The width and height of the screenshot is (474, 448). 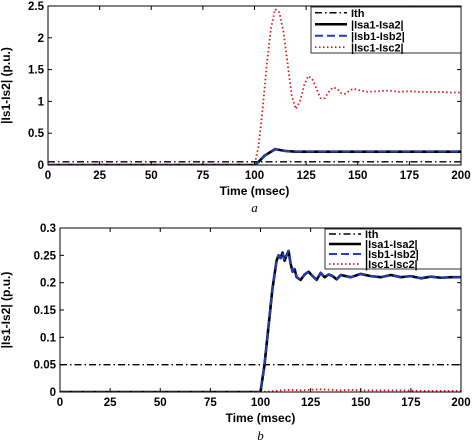 I want to click on y-tick-label: 0.5, so click(x=36, y=134).